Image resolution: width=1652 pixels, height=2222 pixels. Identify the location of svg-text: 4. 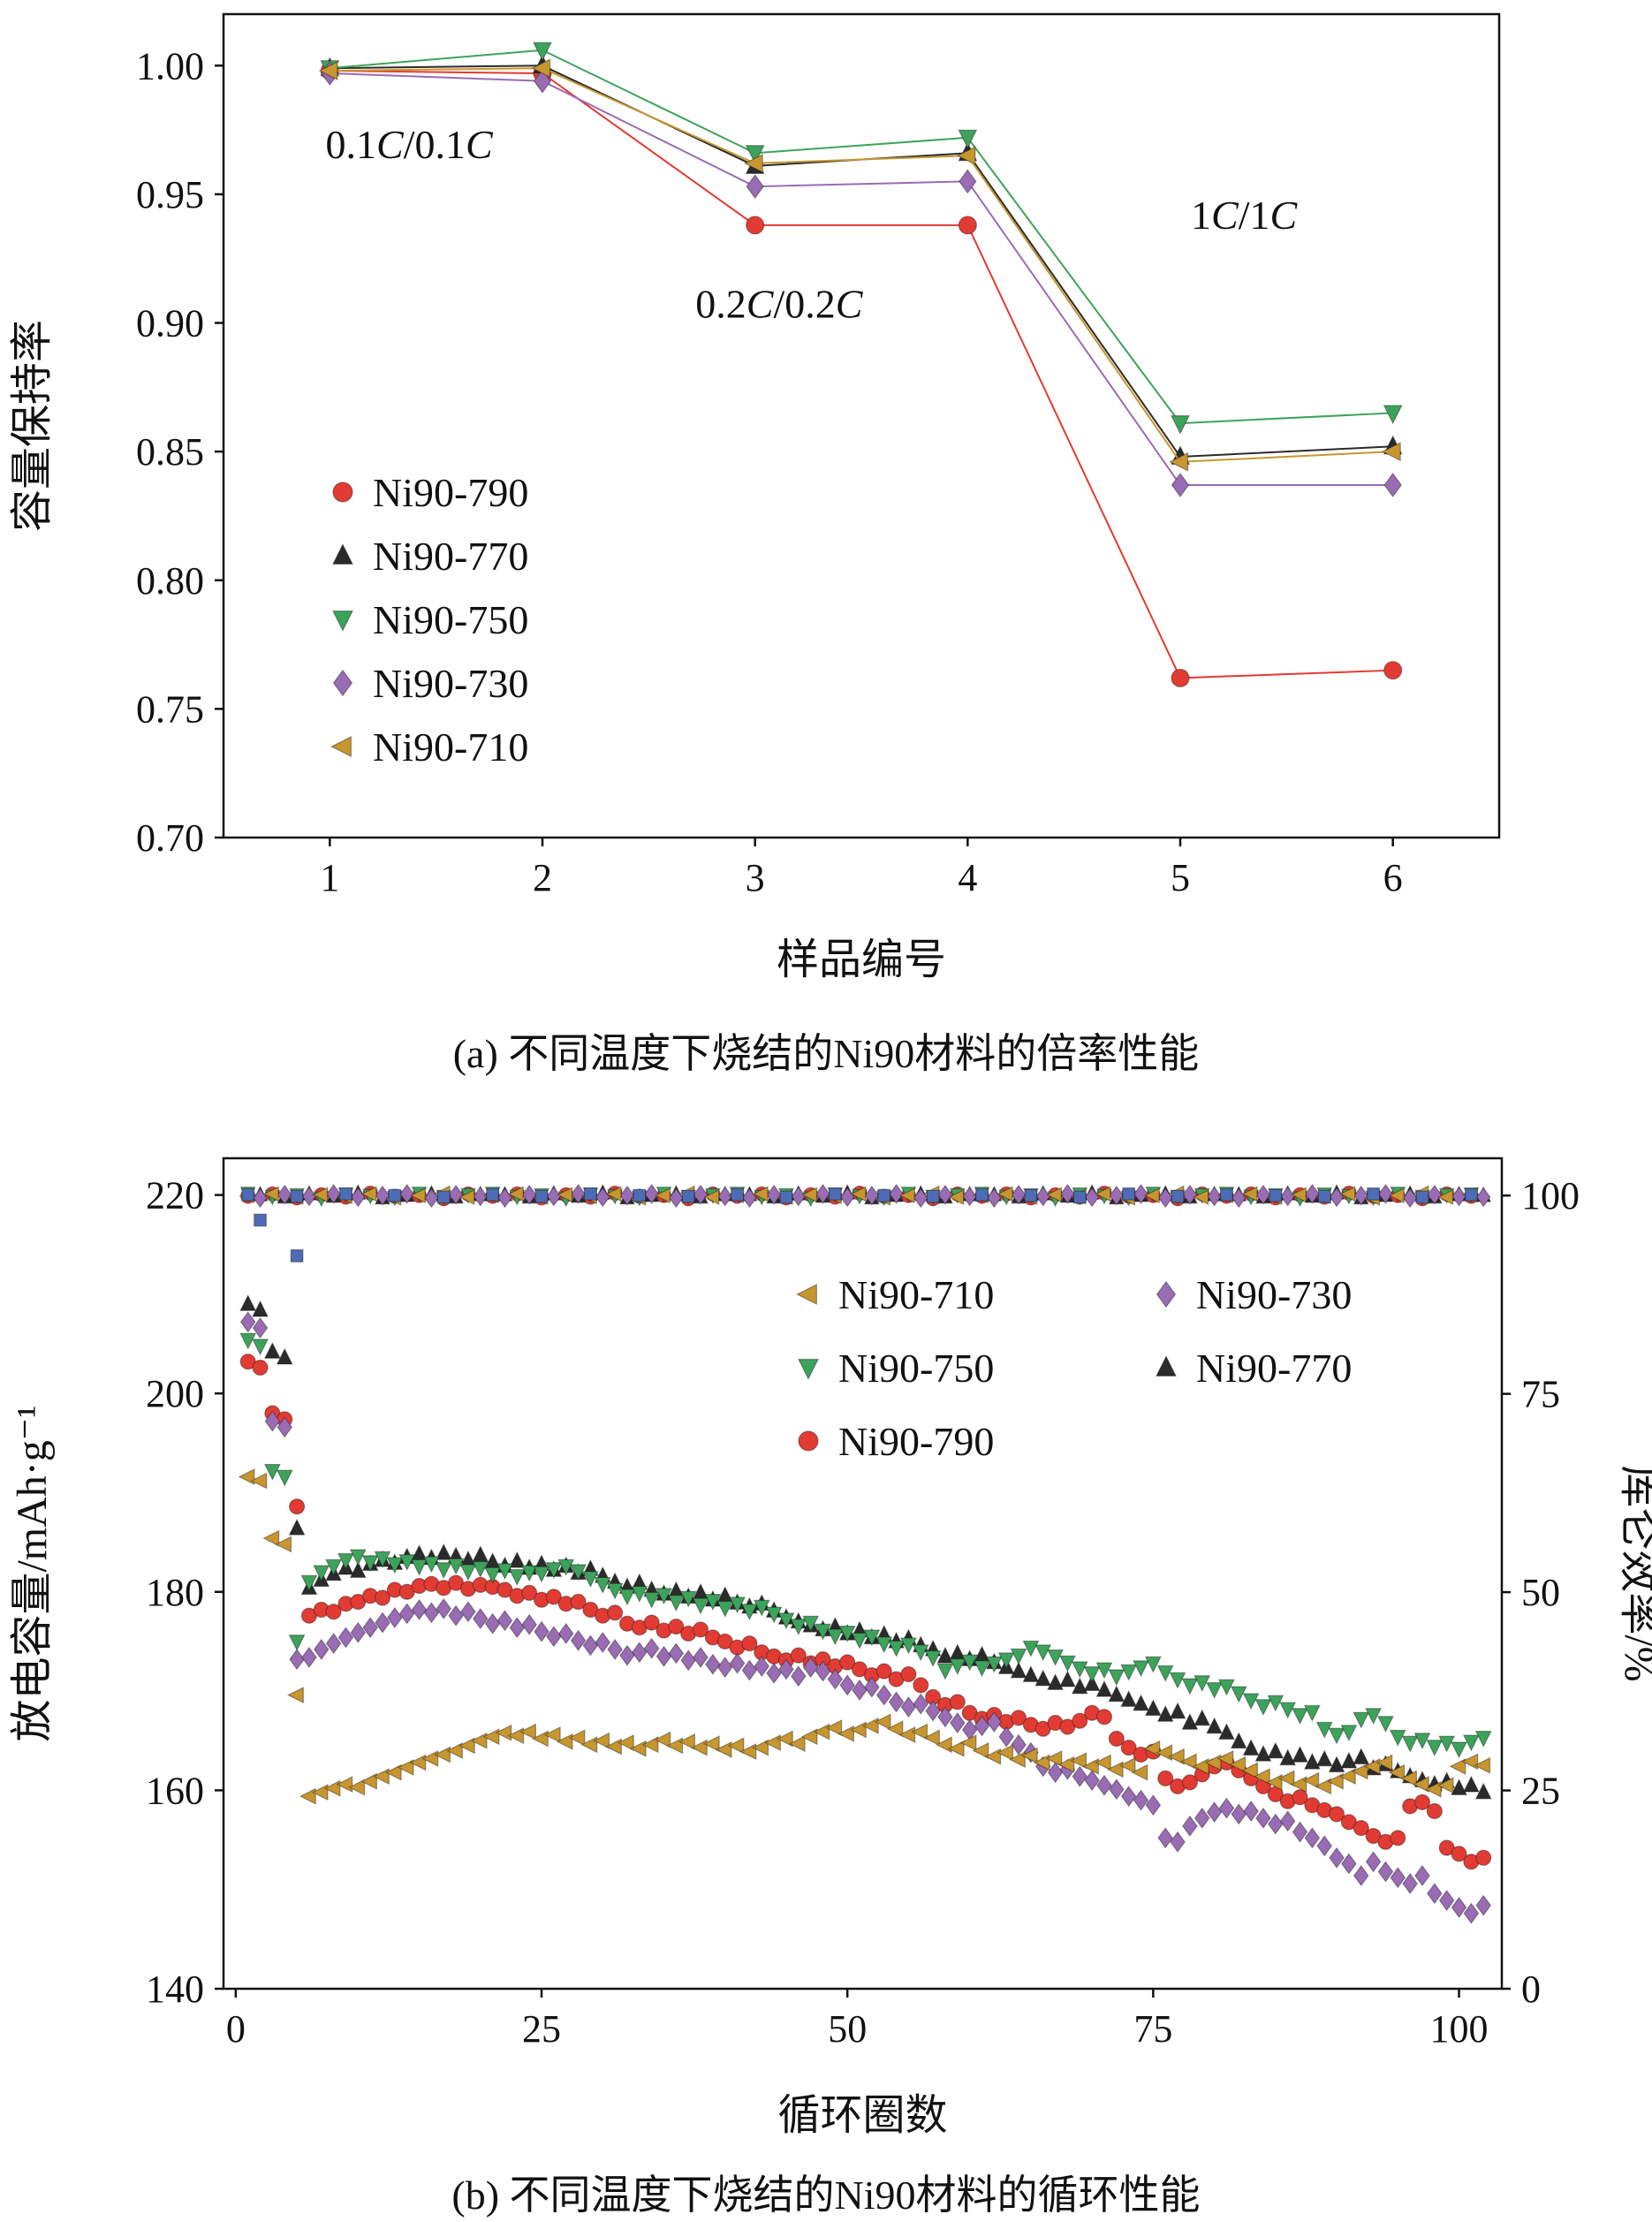
(967, 877).